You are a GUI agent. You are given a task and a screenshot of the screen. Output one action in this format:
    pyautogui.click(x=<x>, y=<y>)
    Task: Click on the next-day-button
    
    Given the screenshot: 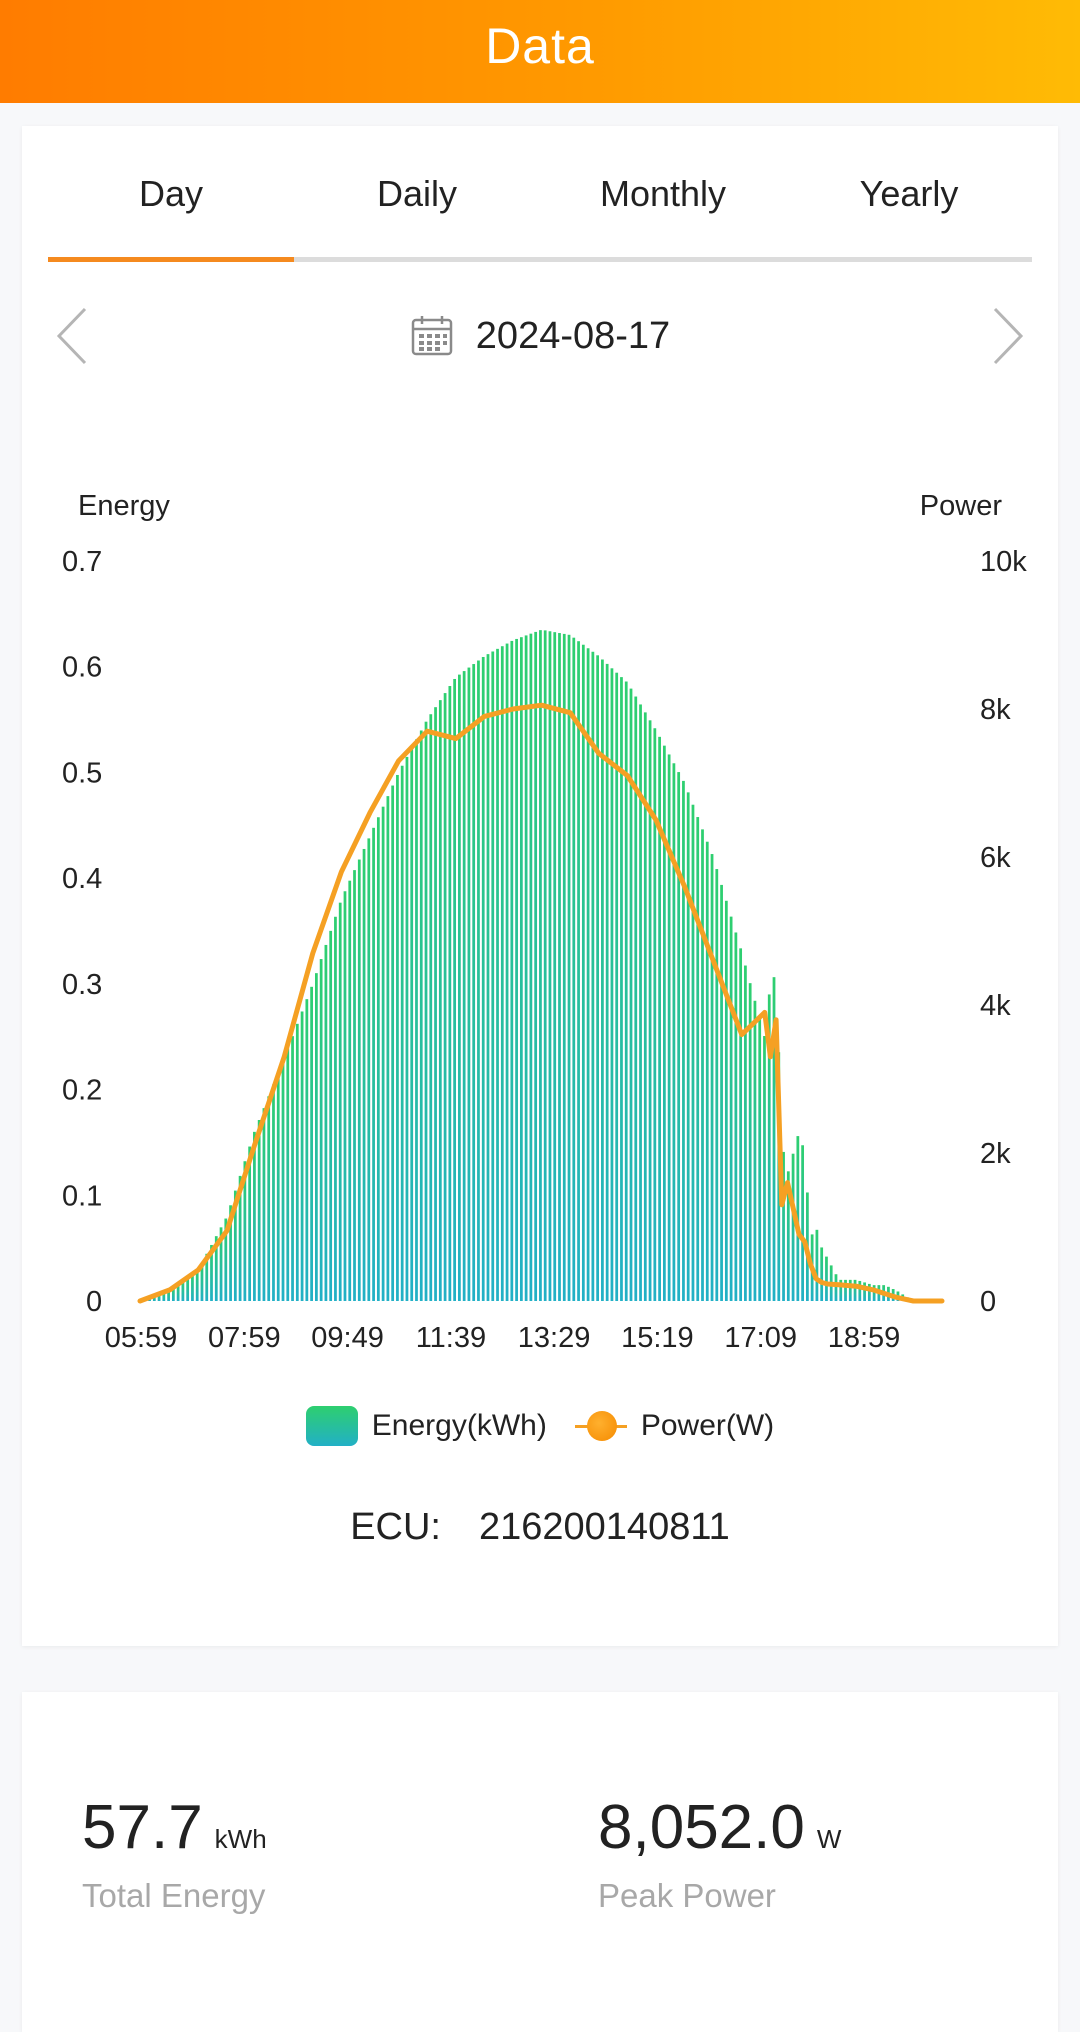 What is the action you would take?
    pyautogui.click(x=1008, y=336)
    